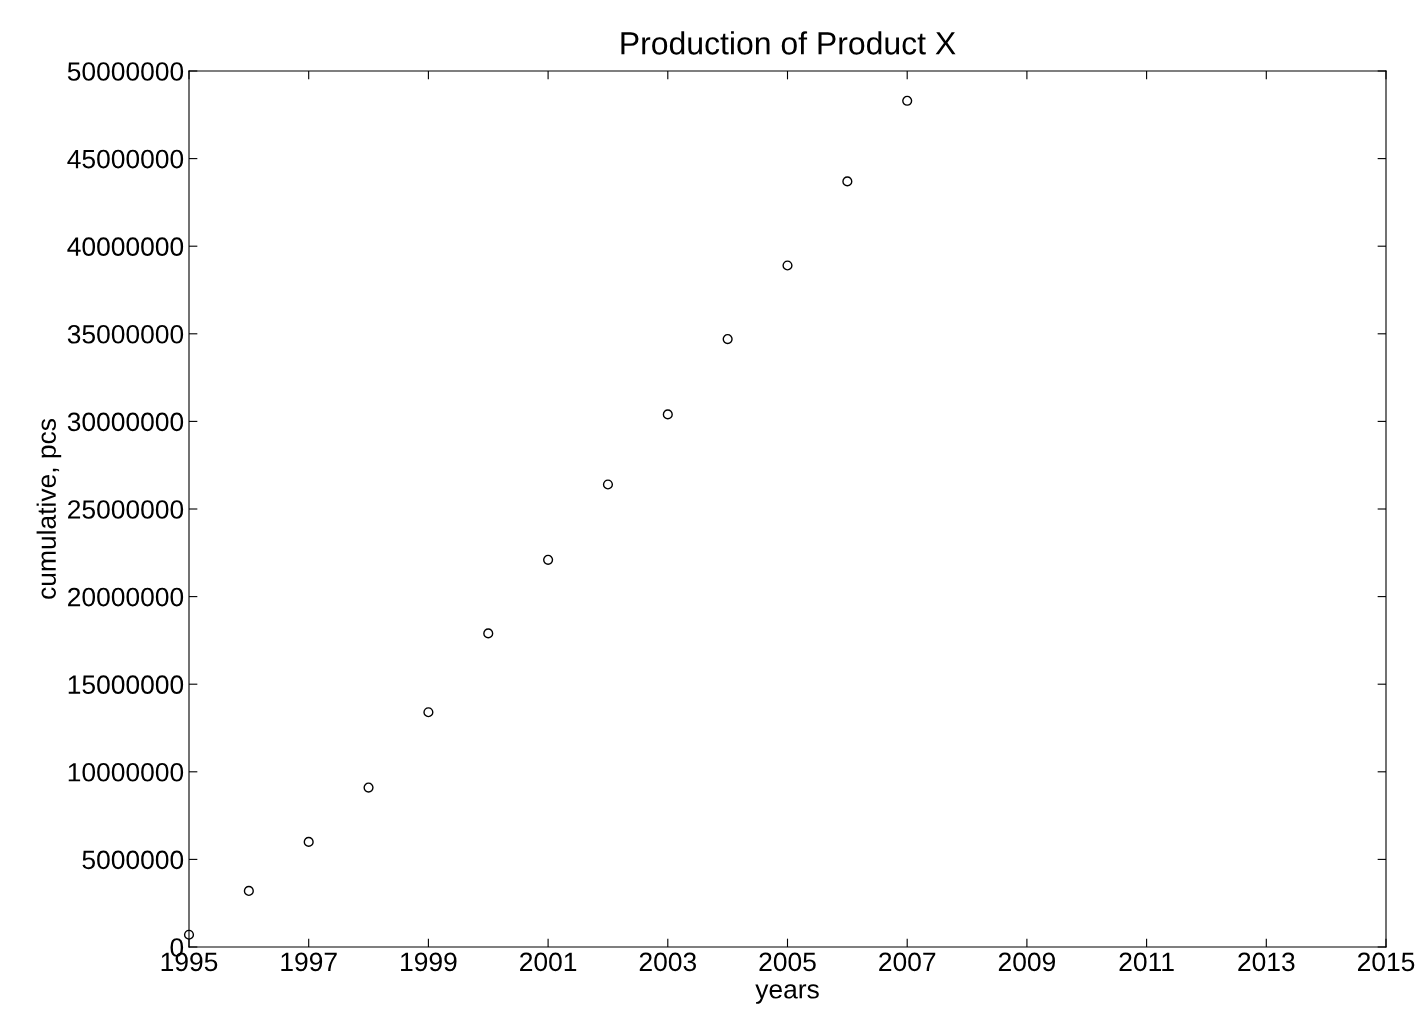  What do you see at coordinates (133, 860) in the screenshot?
I see `y-tick-label: 5000000` at bounding box center [133, 860].